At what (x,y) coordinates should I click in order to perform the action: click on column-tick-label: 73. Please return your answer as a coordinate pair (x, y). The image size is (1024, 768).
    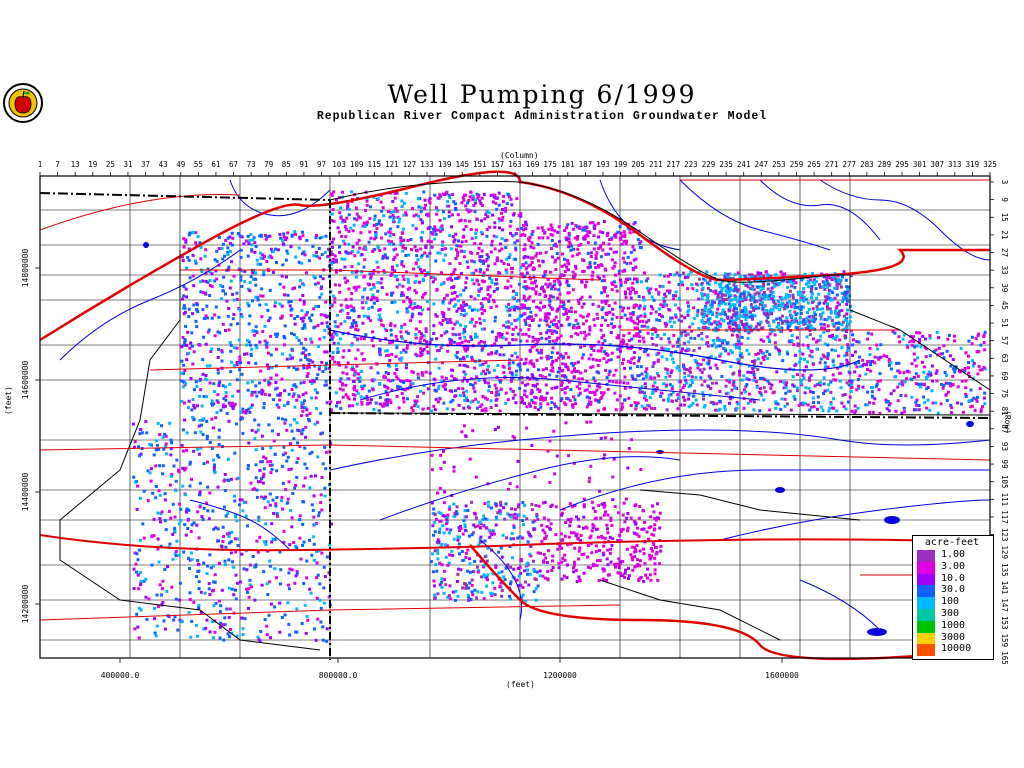
    Looking at the image, I should click on (251, 164).